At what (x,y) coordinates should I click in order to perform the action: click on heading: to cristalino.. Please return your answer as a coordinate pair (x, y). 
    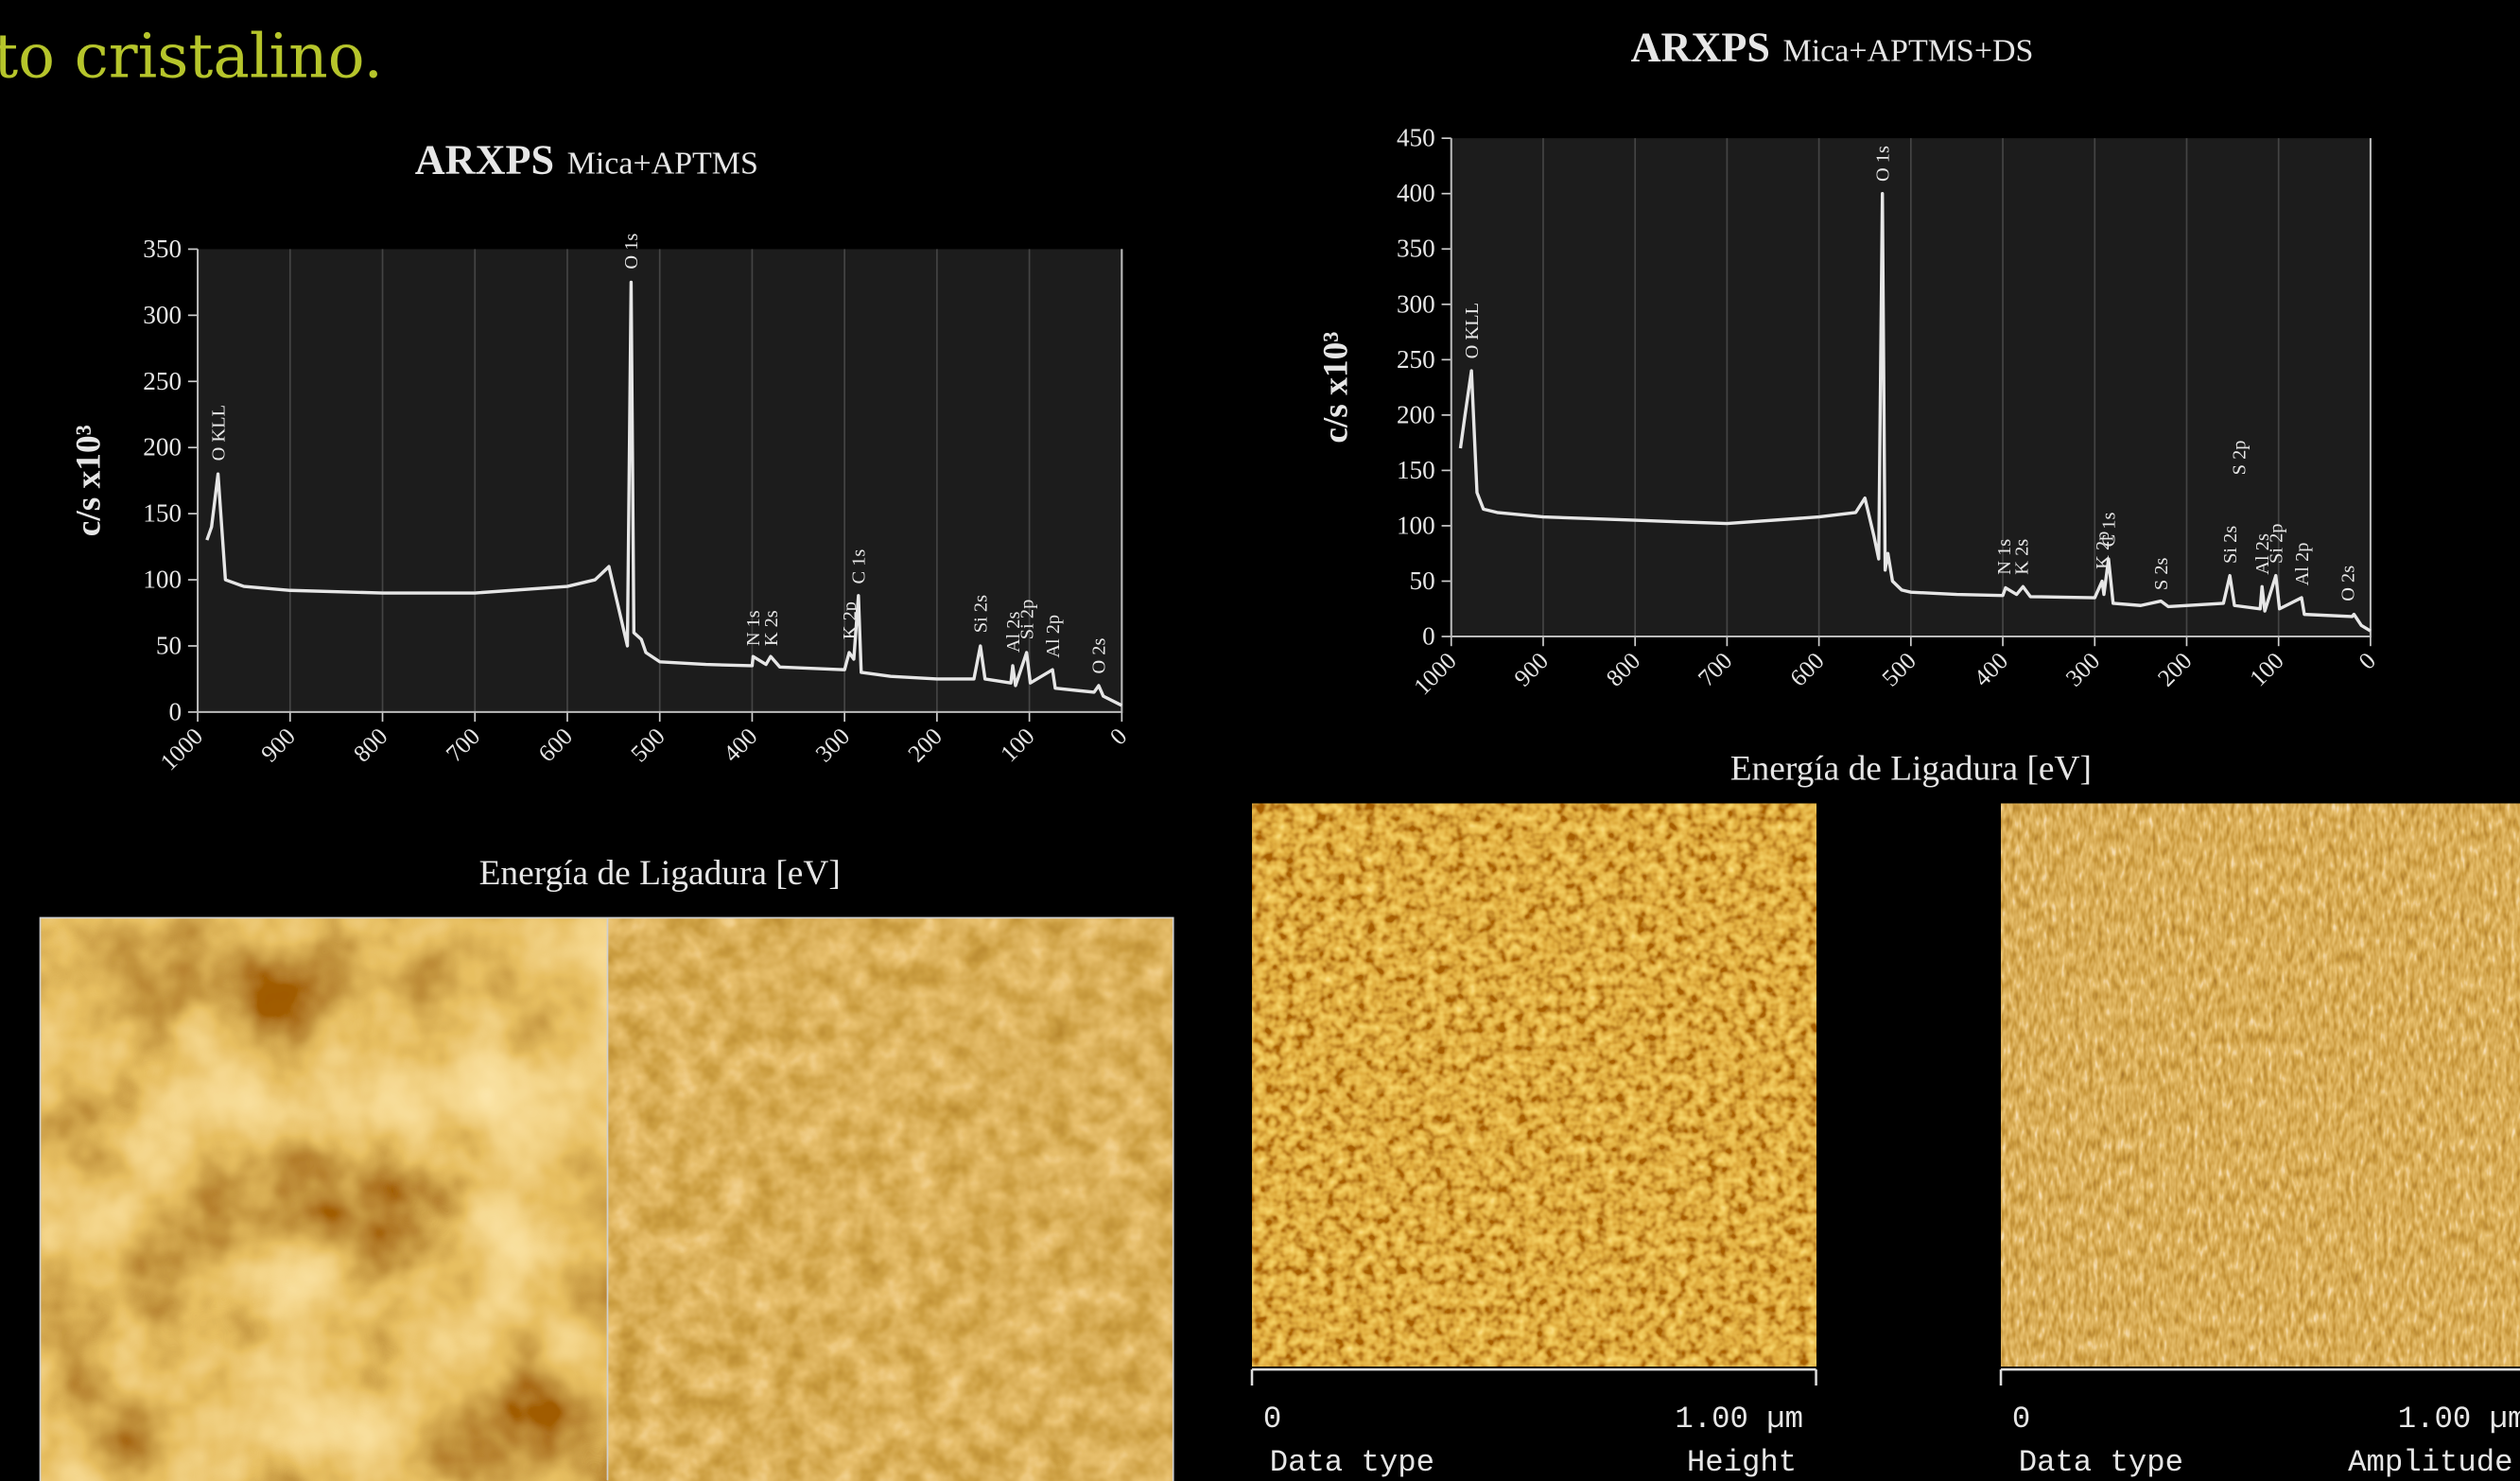
    Looking at the image, I should click on (191, 57).